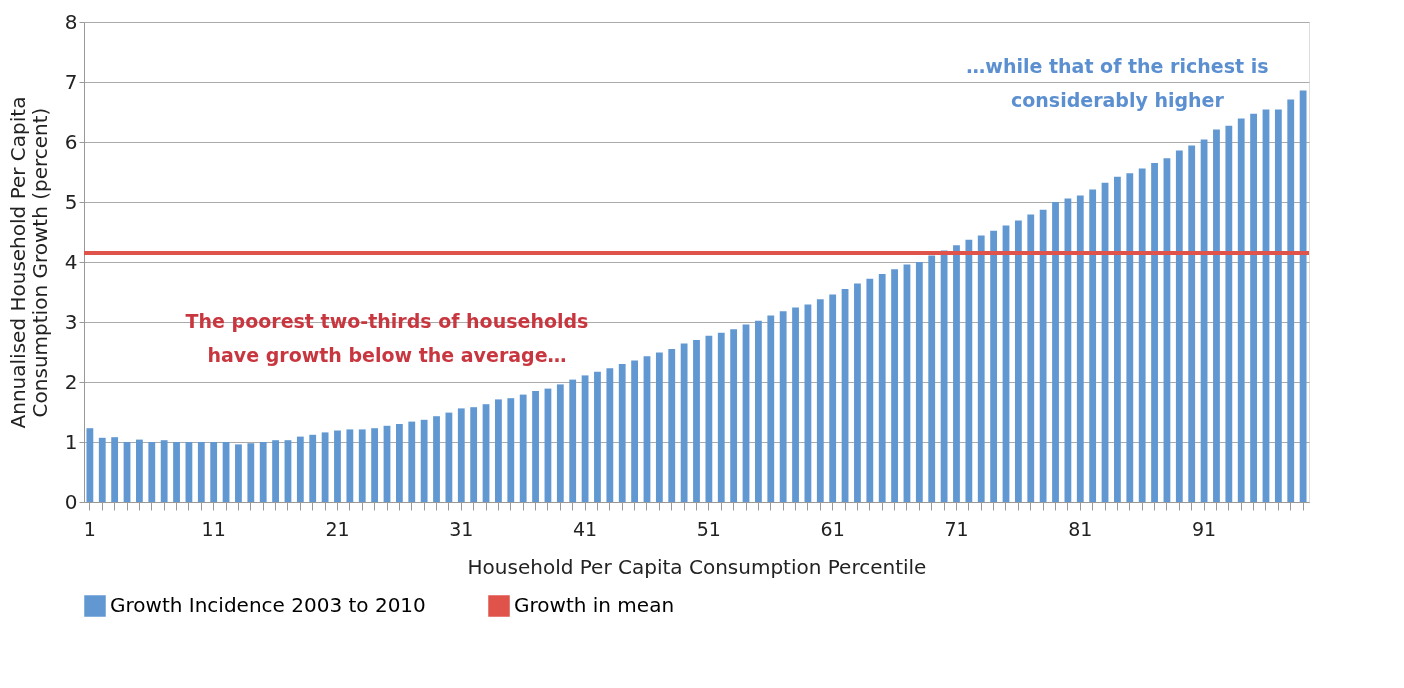 The width and height of the screenshot is (1404, 688). I want to click on y-tick-label: 3, so click(71, 321).